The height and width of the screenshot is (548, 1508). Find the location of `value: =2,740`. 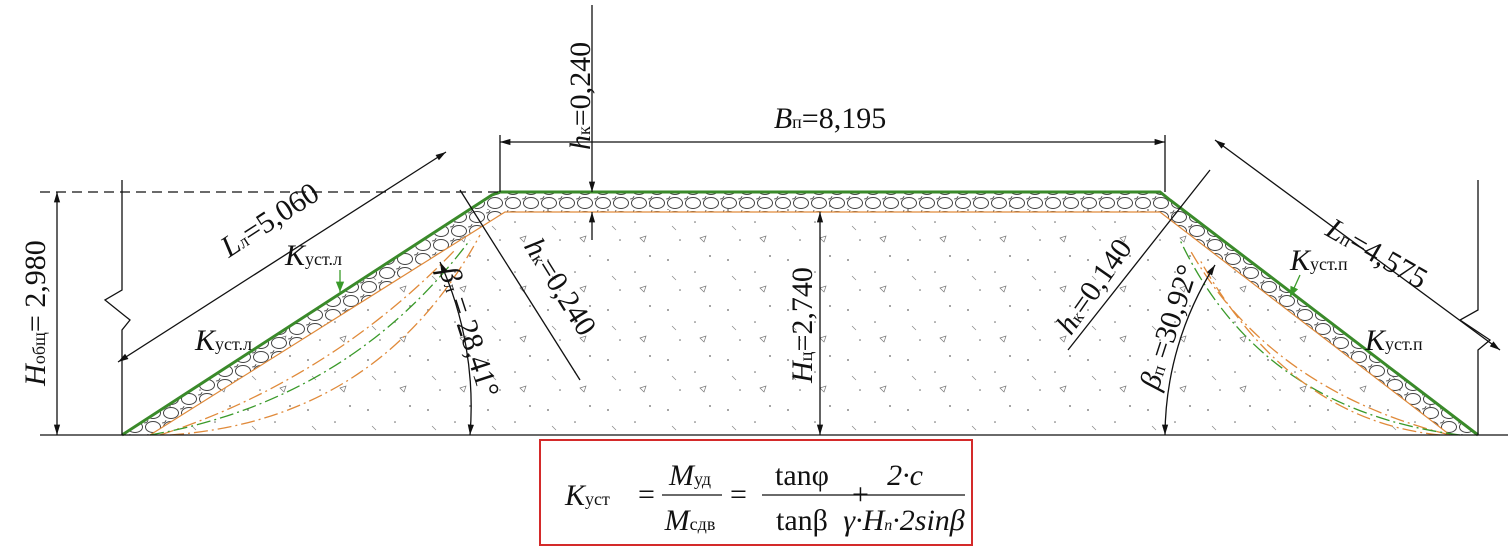

value: =2,740 is located at coordinates (802, 309).